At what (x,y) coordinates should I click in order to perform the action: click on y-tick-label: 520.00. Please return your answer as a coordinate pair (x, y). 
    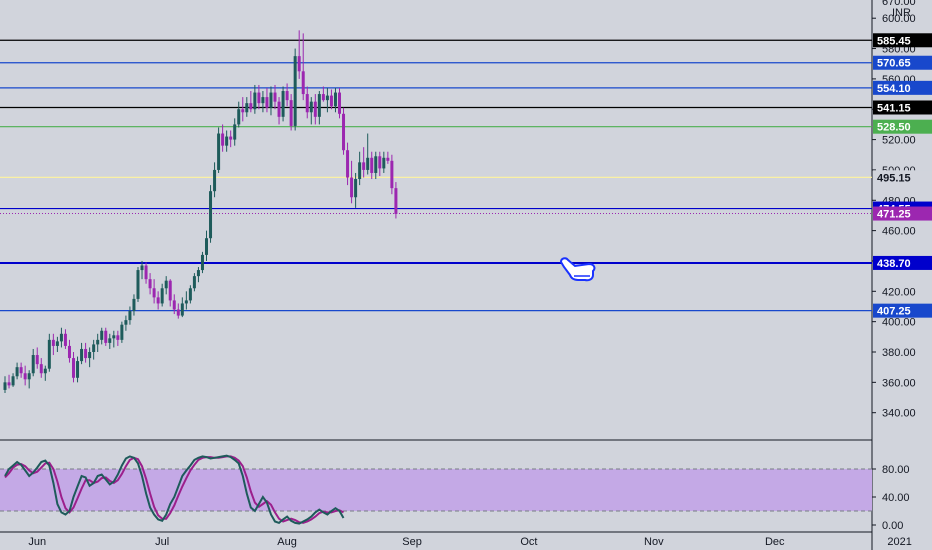
    Looking at the image, I should click on (899, 141).